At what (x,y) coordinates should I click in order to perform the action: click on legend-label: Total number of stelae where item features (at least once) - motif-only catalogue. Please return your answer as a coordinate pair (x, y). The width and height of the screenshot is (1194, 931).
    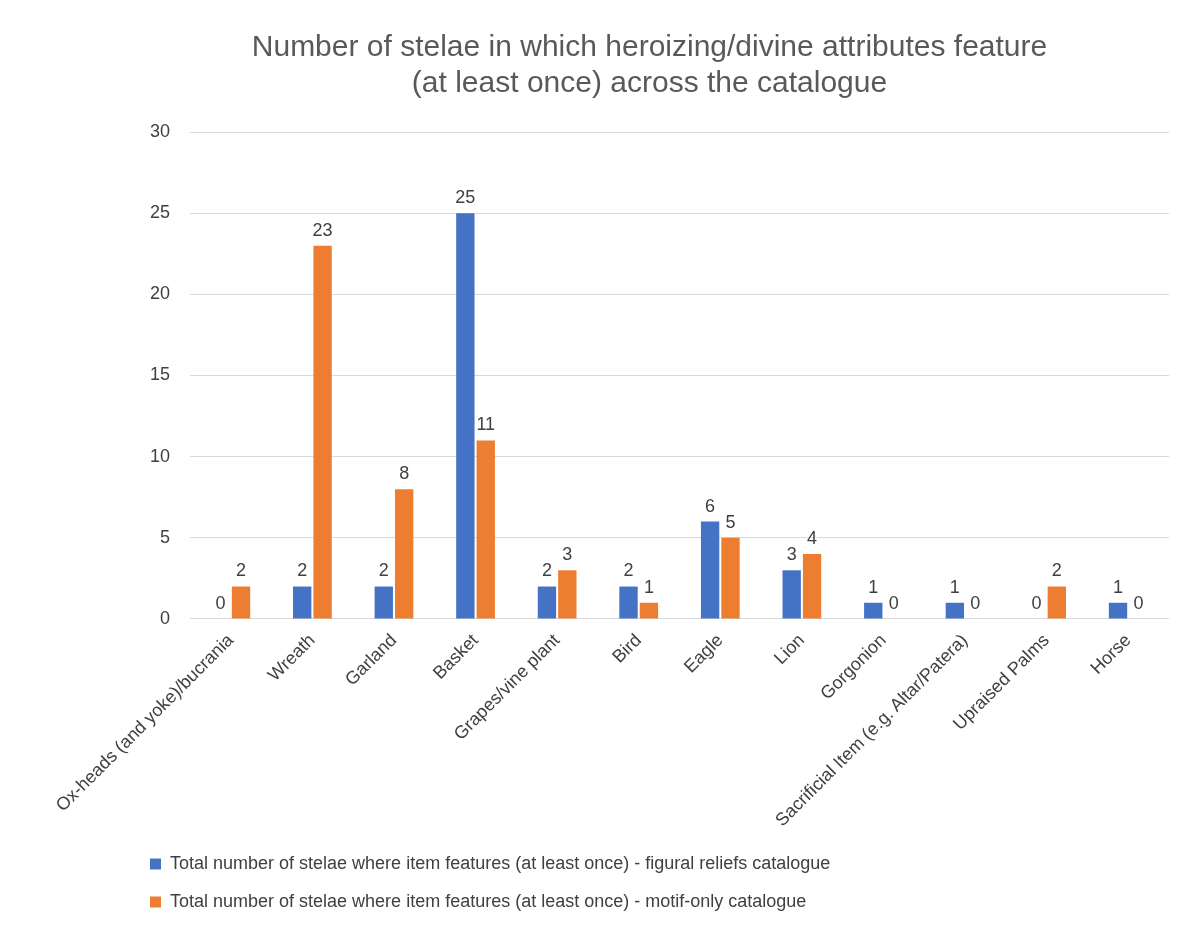
    Looking at the image, I should click on (488, 900).